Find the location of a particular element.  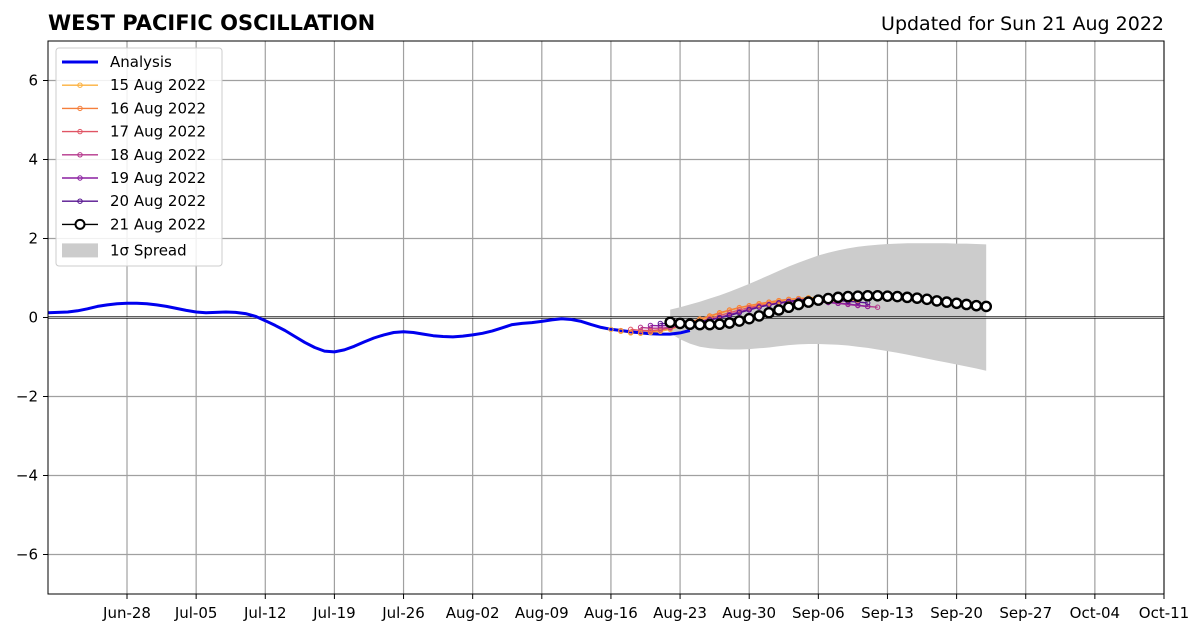

series-markers is located at coordinates (800, 312).